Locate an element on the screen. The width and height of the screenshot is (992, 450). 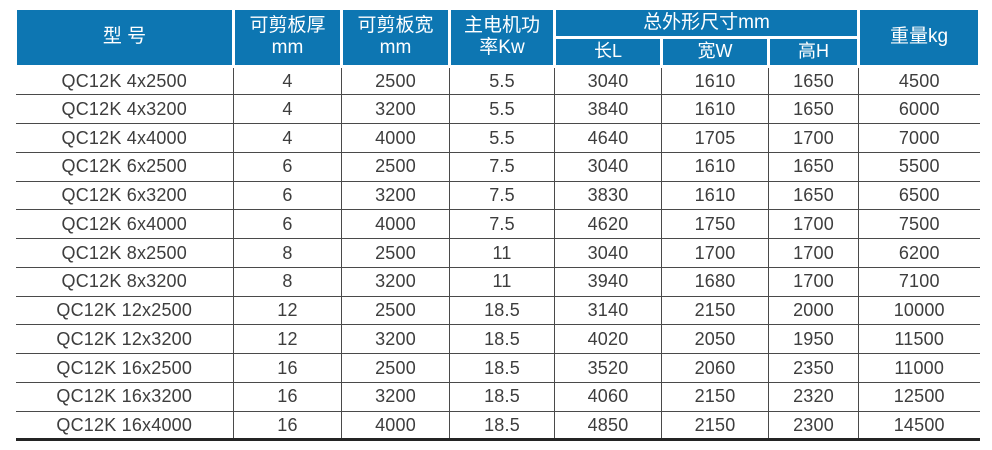
table-row: QC12K 16x3200 16 3200 18.5 4060 2150 2320 12500 is located at coordinates (497, 396).